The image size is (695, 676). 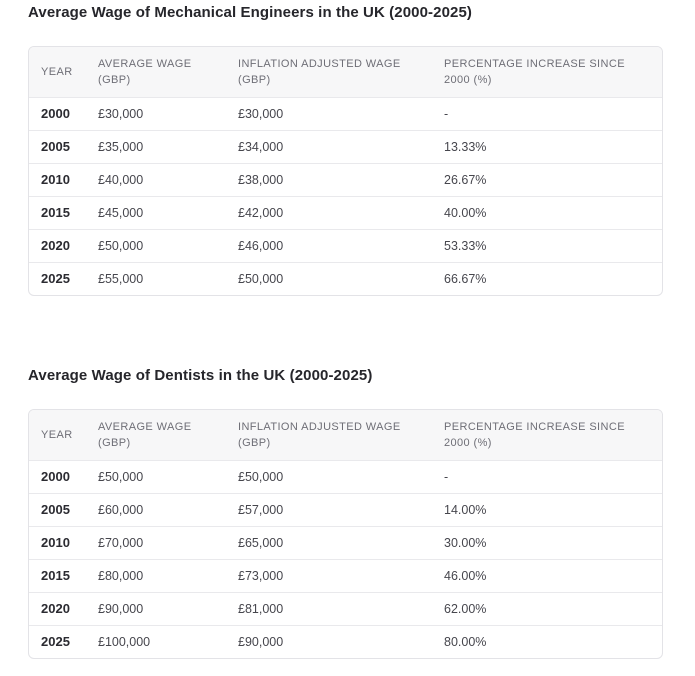 What do you see at coordinates (345, 608) in the screenshot?
I see `table-row: 2020 £90,000 £81,000 62.00%` at bounding box center [345, 608].